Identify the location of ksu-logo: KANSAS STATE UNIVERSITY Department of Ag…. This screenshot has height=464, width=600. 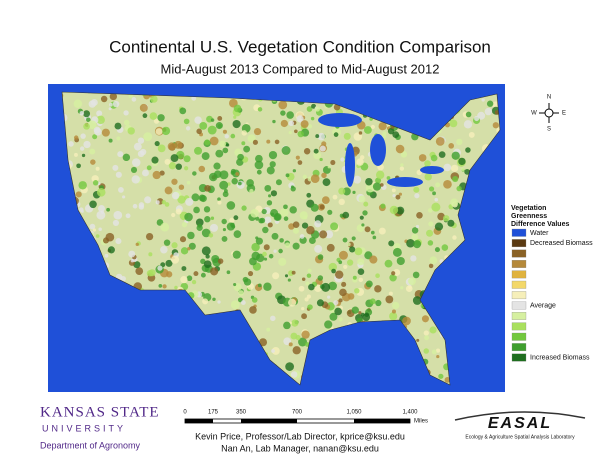
(99, 427).